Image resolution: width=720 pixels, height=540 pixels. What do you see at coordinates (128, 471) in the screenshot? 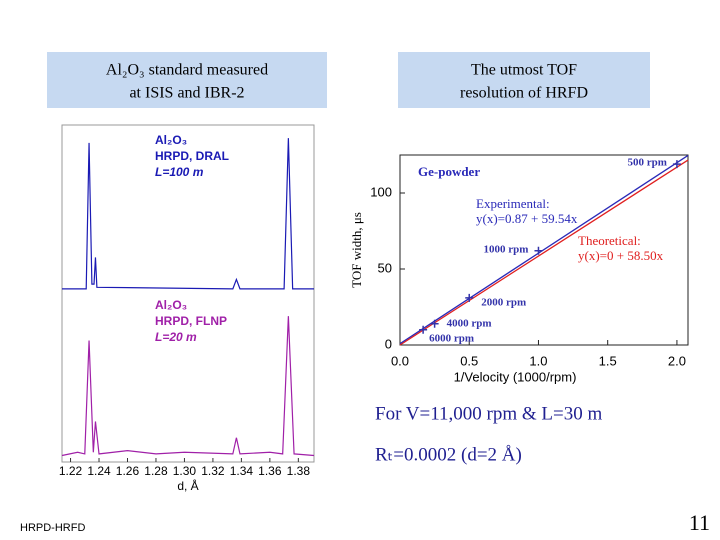
I see `x-tick-label: 1.26` at bounding box center [128, 471].